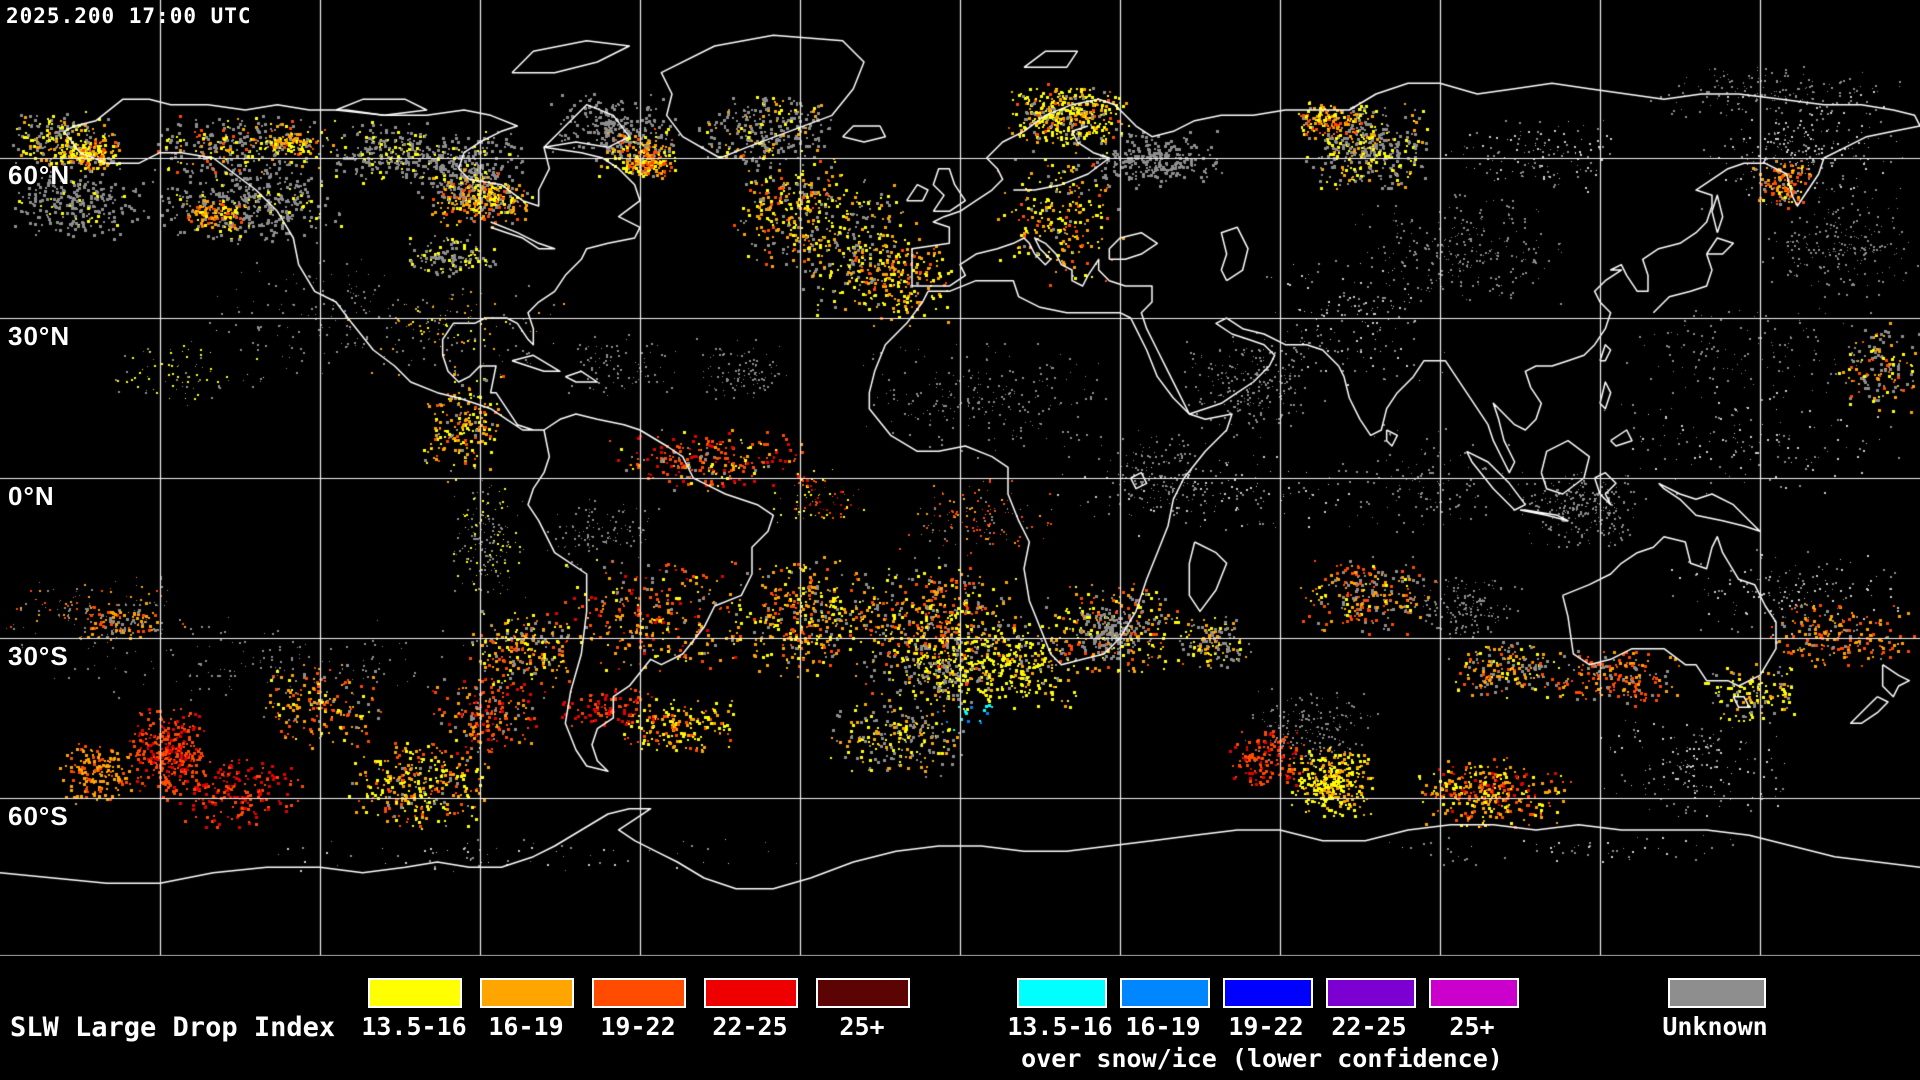  I want to click on legend-swatch-snow-25plus, so click(1474, 993).